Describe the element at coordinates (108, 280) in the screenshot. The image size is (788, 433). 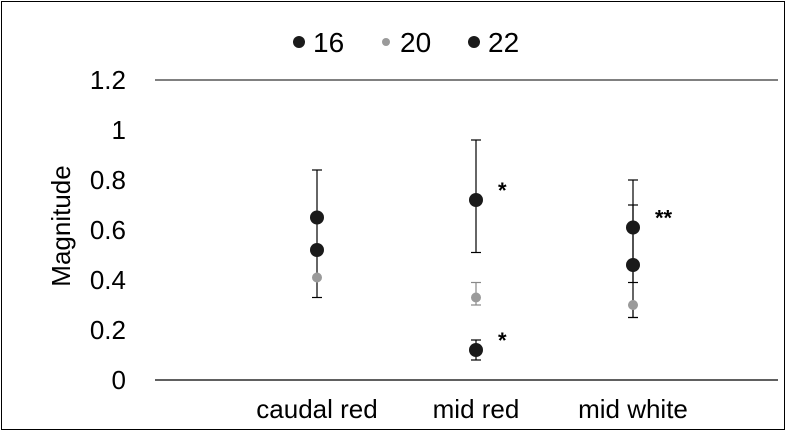
I see `y-tick-label: 0.4` at that location.